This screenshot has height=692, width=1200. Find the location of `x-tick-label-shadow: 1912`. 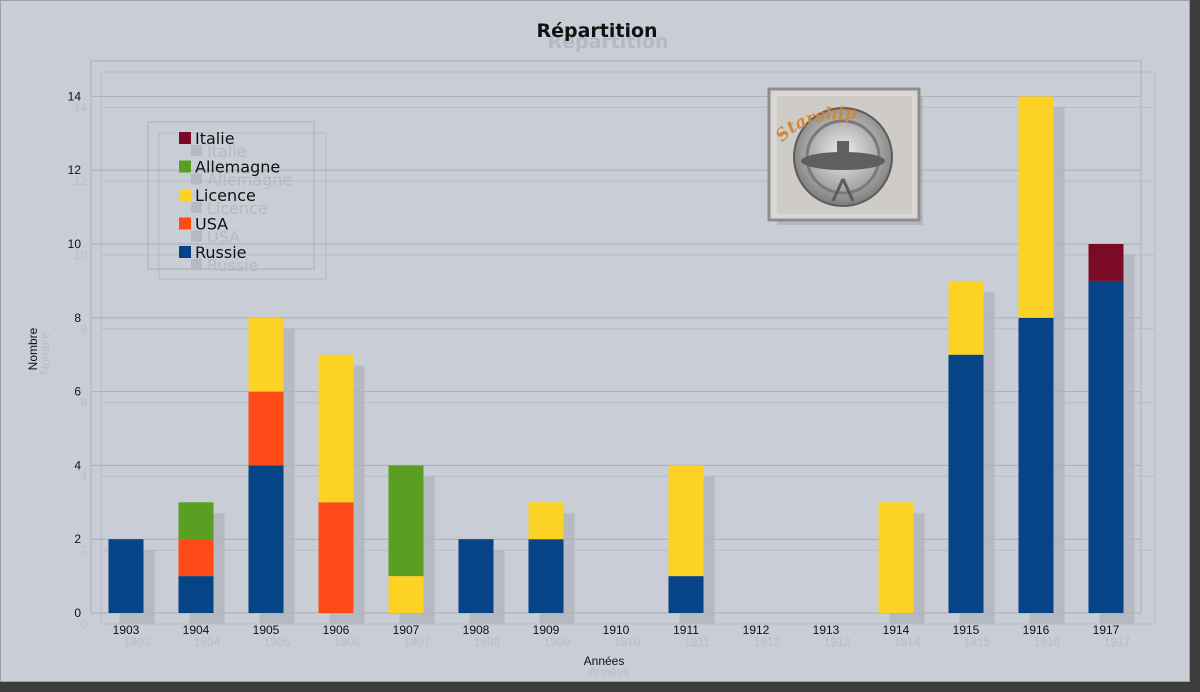

x-tick-label-shadow: 1912 is located at coordinates (767, 642).